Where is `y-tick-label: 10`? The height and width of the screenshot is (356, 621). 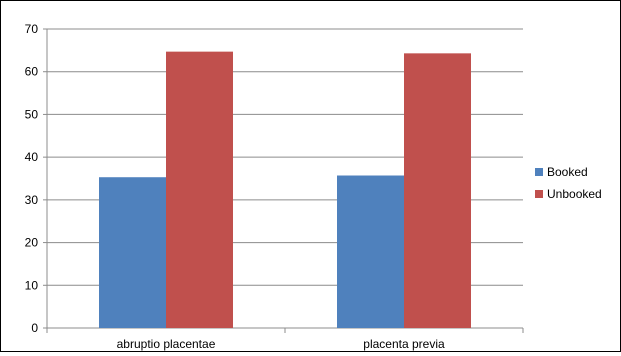
y-tick-label: 10 is located at coordinates (32, 285).